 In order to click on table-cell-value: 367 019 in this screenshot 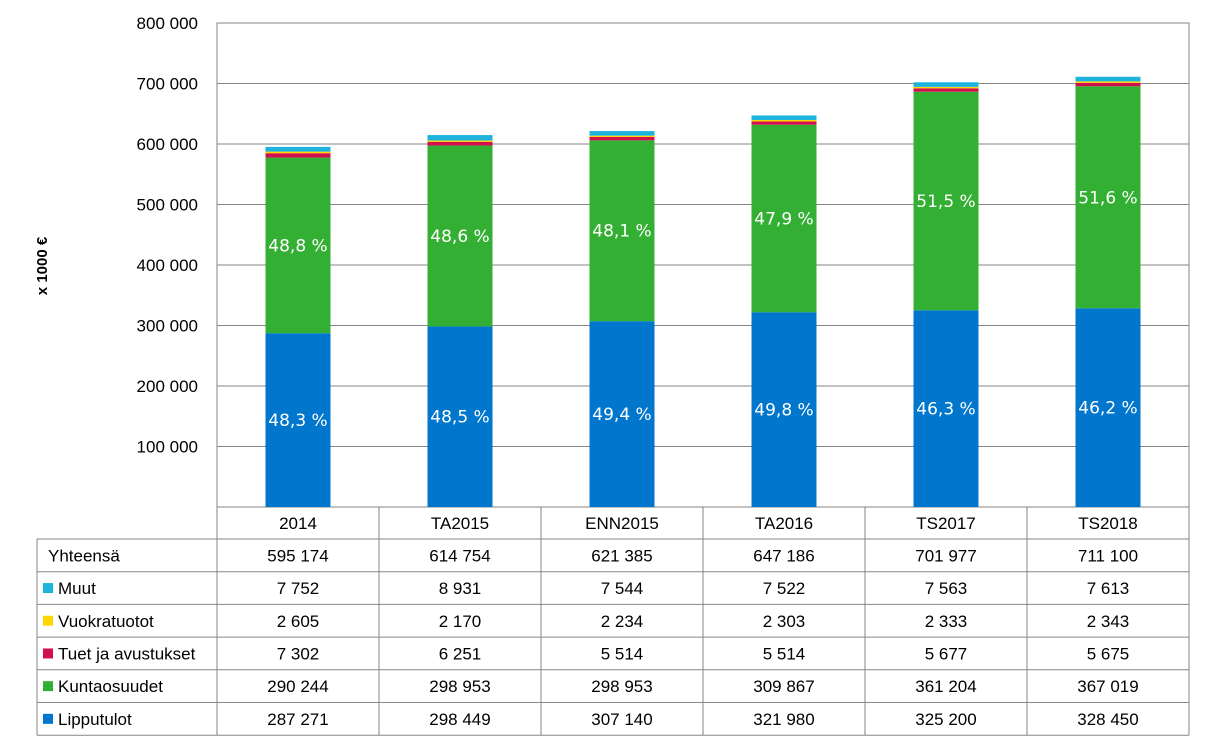, I will do `click(1107, 686)`.